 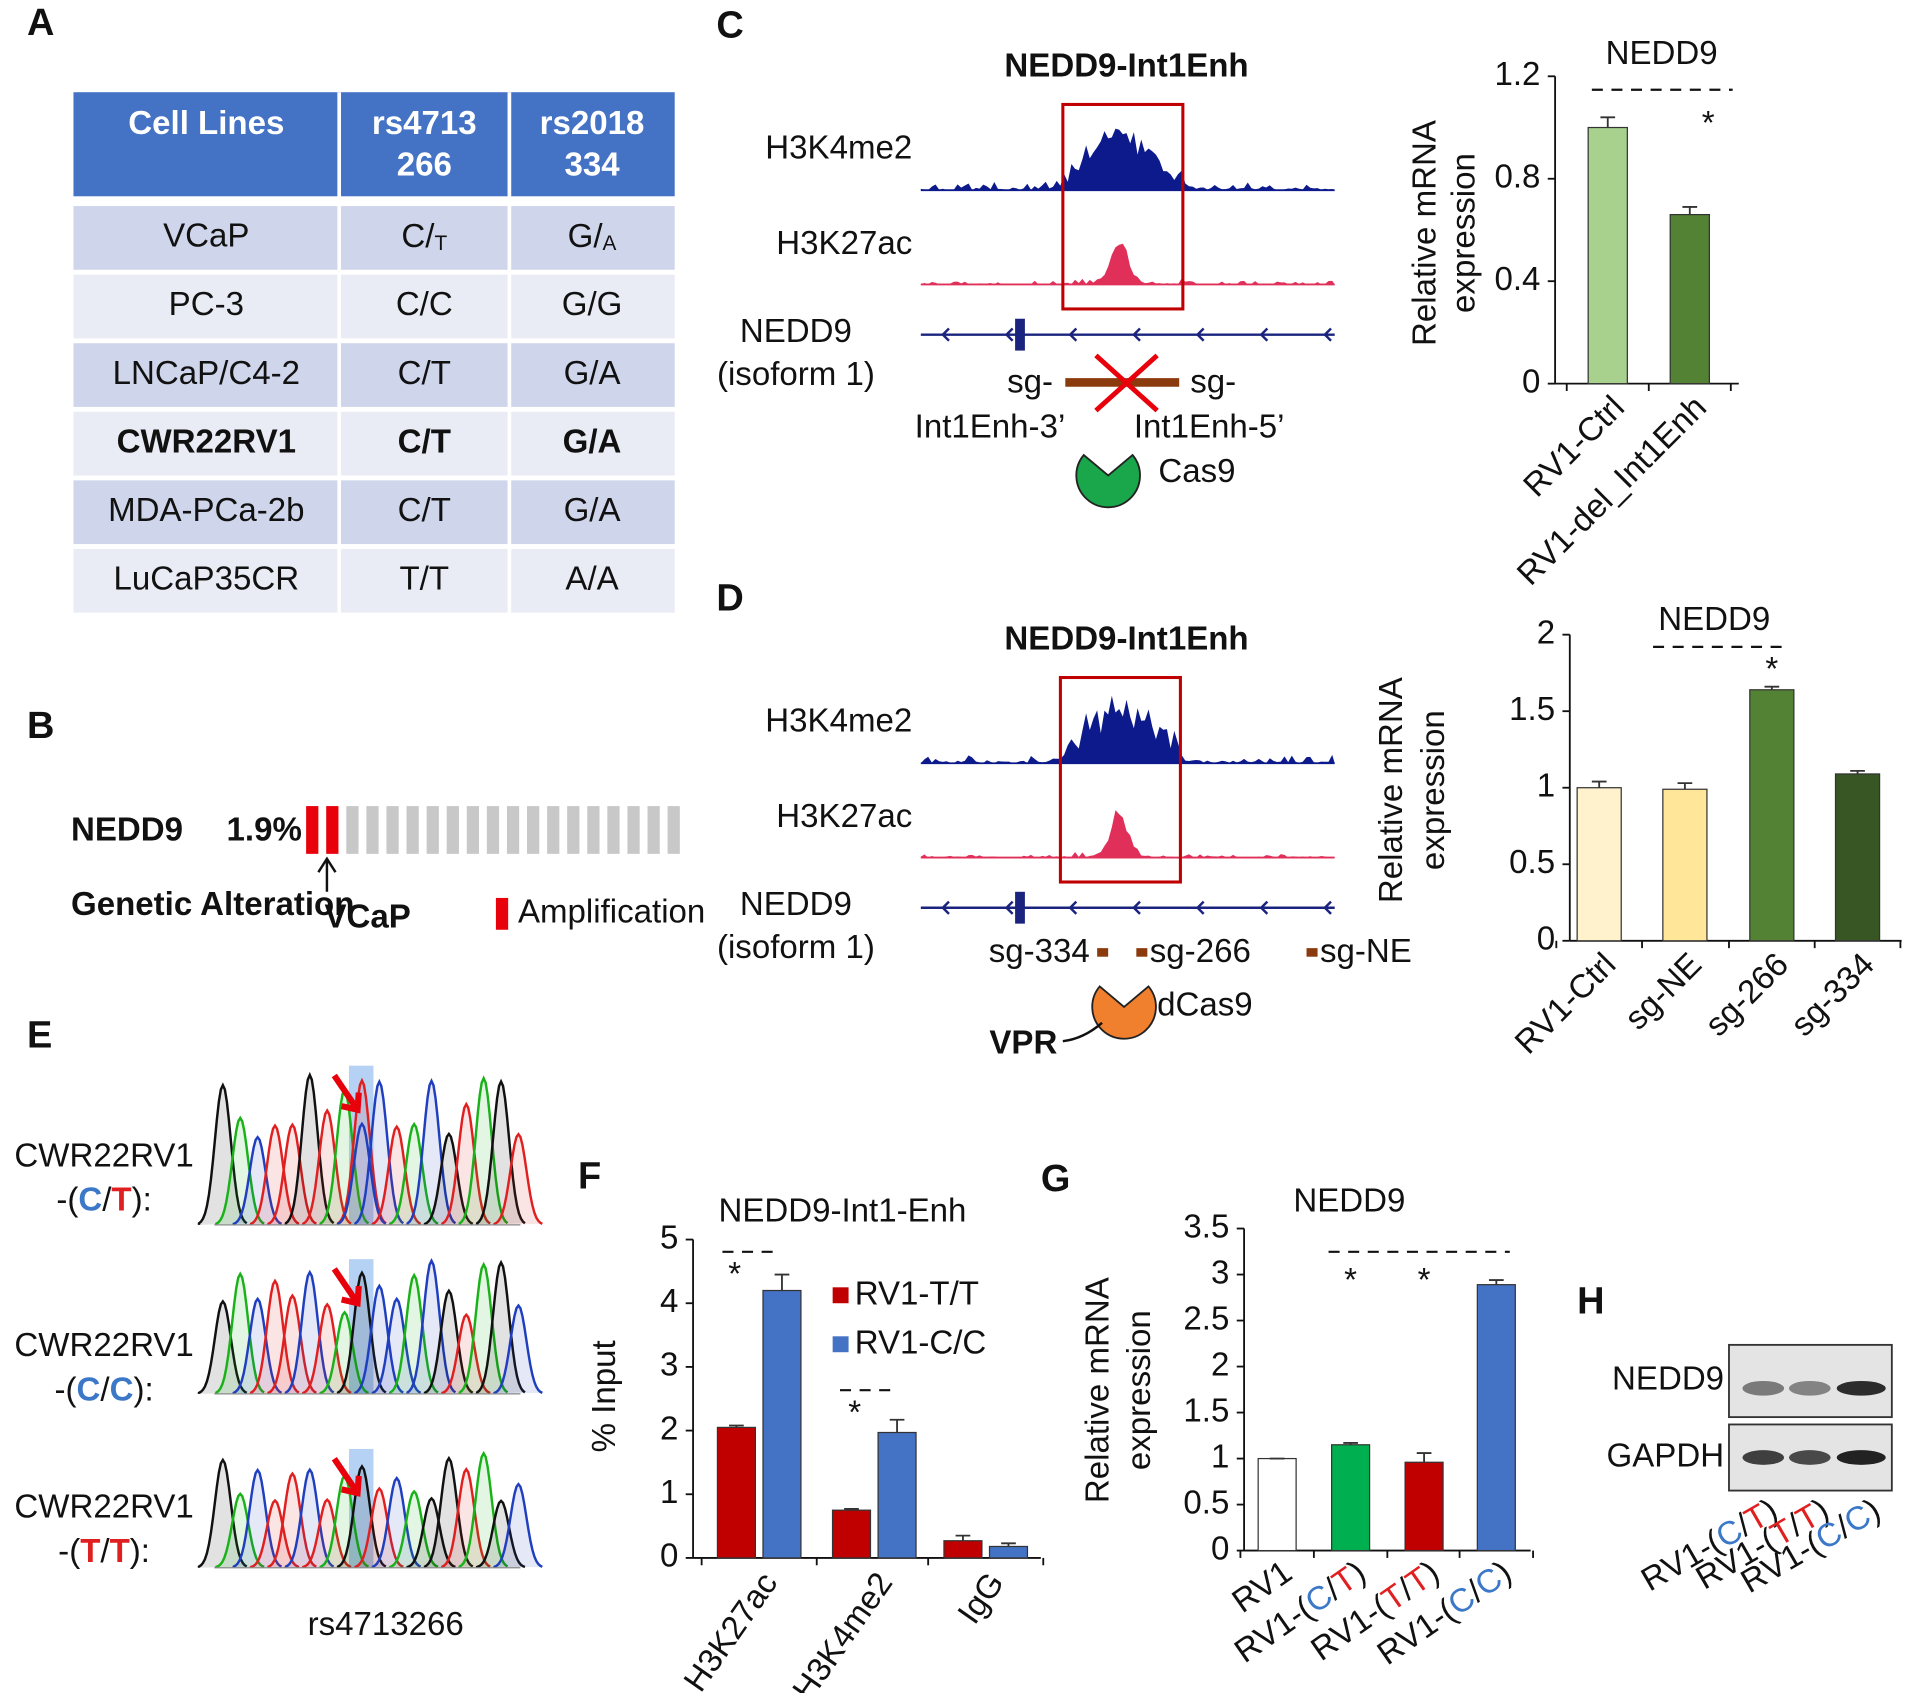 What do you see at coordinates (374, 144) in the screenshot?
I see `table-header` at bounding box center [374, 144].